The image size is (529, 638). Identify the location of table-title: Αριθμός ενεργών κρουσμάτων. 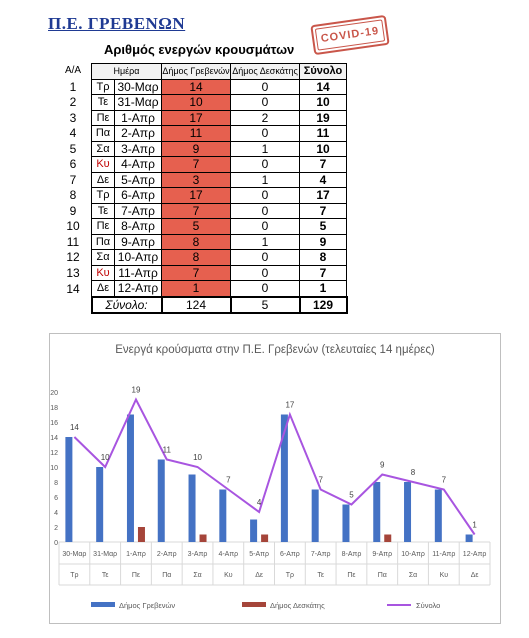
(199, 49).